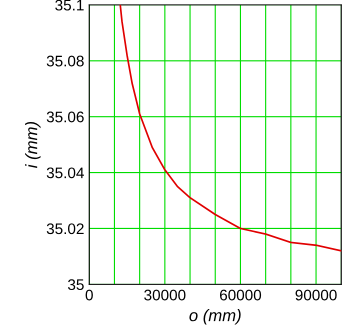 The image size is (350, 325). What do you see at coordinates (33, 145) in the screenshot?
I see `y-axis-title: i (mm)` at bounding box center [33, 145].